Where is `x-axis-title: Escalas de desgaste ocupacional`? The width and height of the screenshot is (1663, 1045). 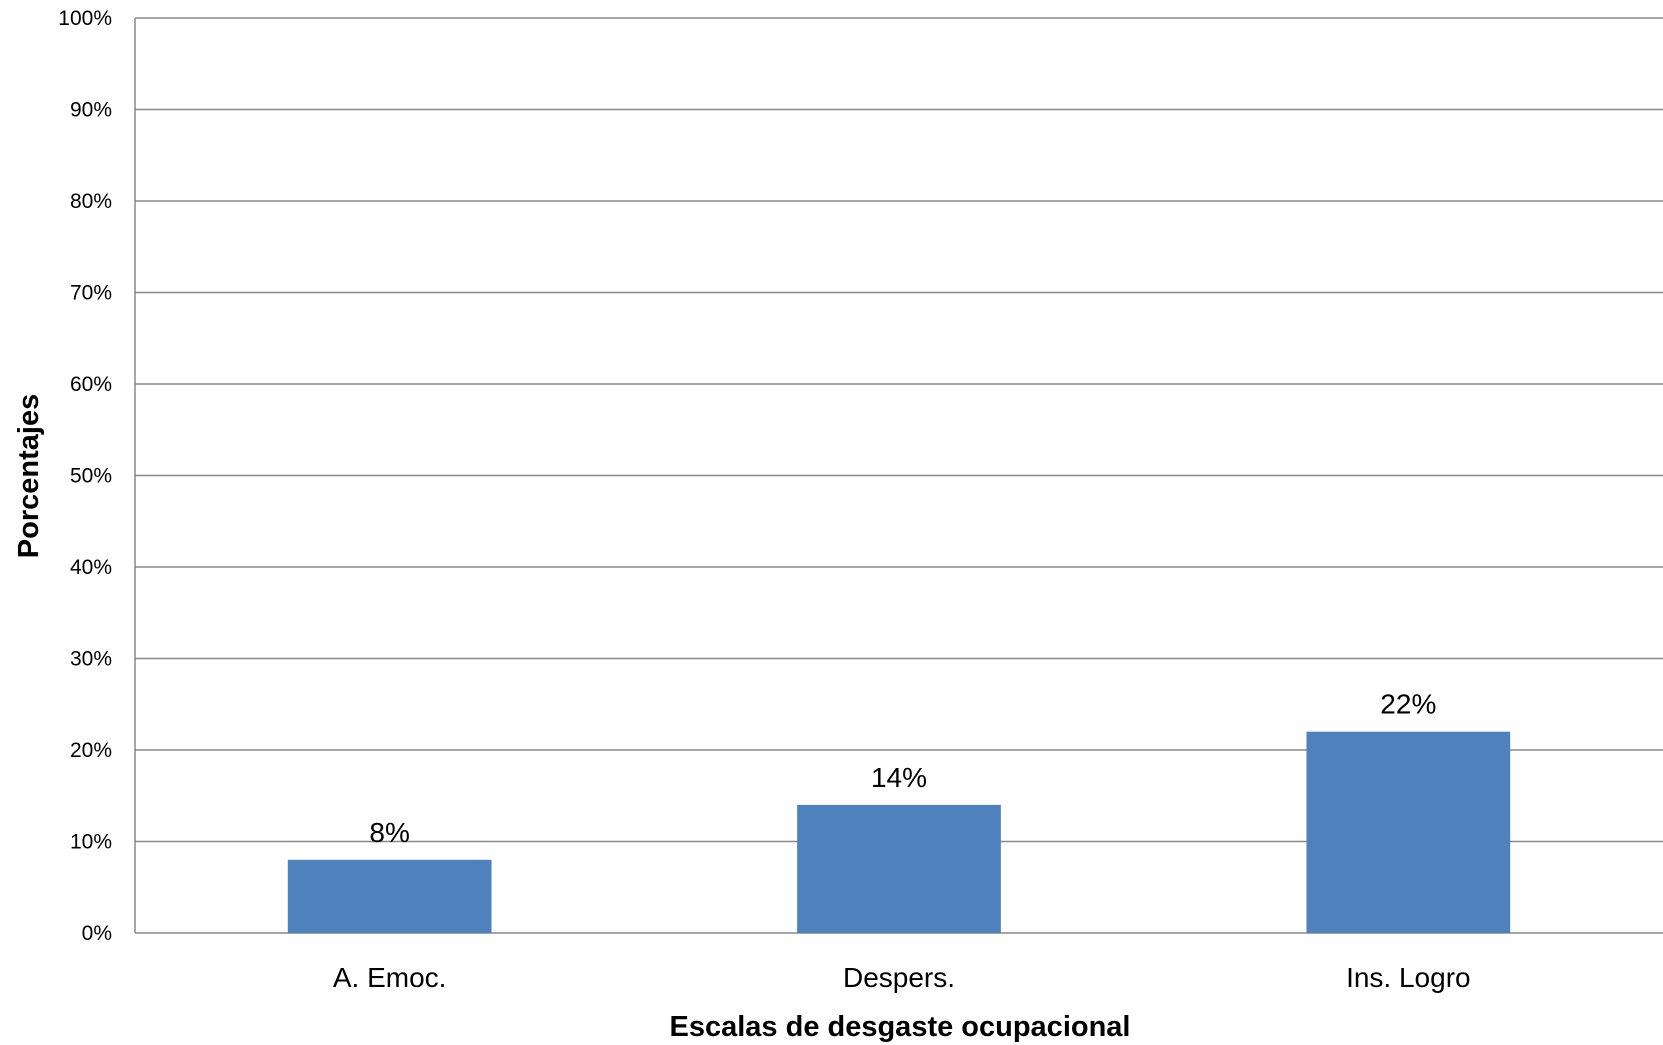
x-axis-title: Escalas de desgaste ocupacional is located at coordinates (900, 1027).